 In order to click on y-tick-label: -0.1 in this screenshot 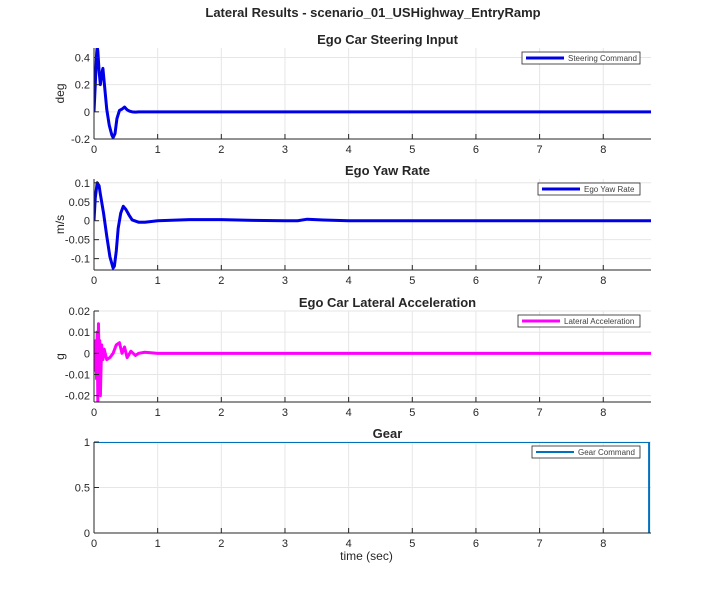, I will do `click(80, 260)`.